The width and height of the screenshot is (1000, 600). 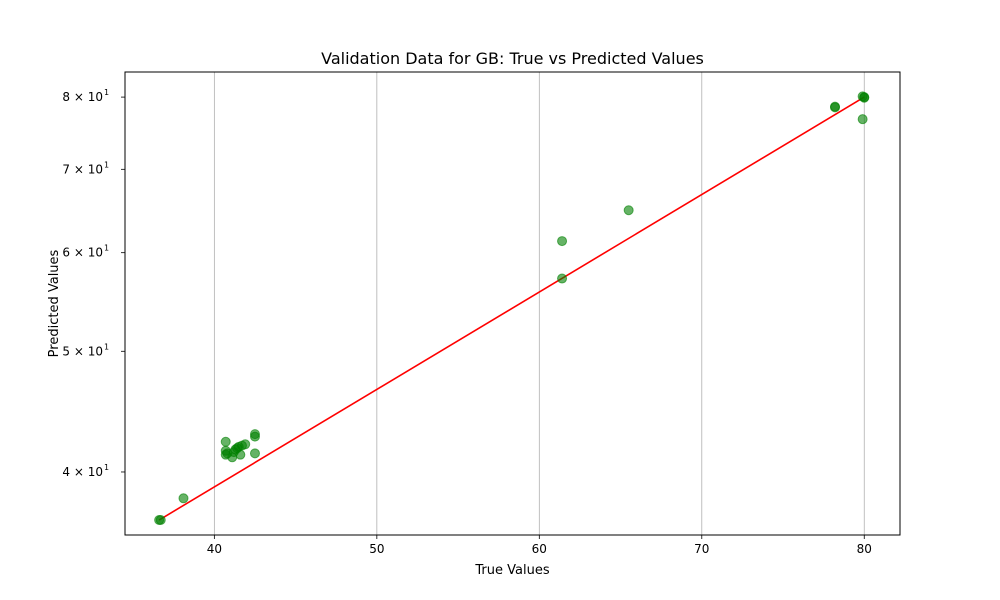 I want to click on x-tick-label: 50, so click(x=376, y=549).